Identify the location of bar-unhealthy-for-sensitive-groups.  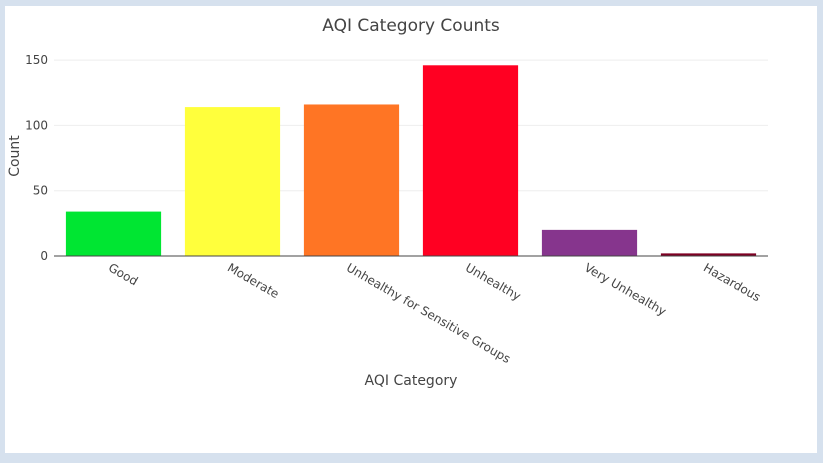
(351, 180).